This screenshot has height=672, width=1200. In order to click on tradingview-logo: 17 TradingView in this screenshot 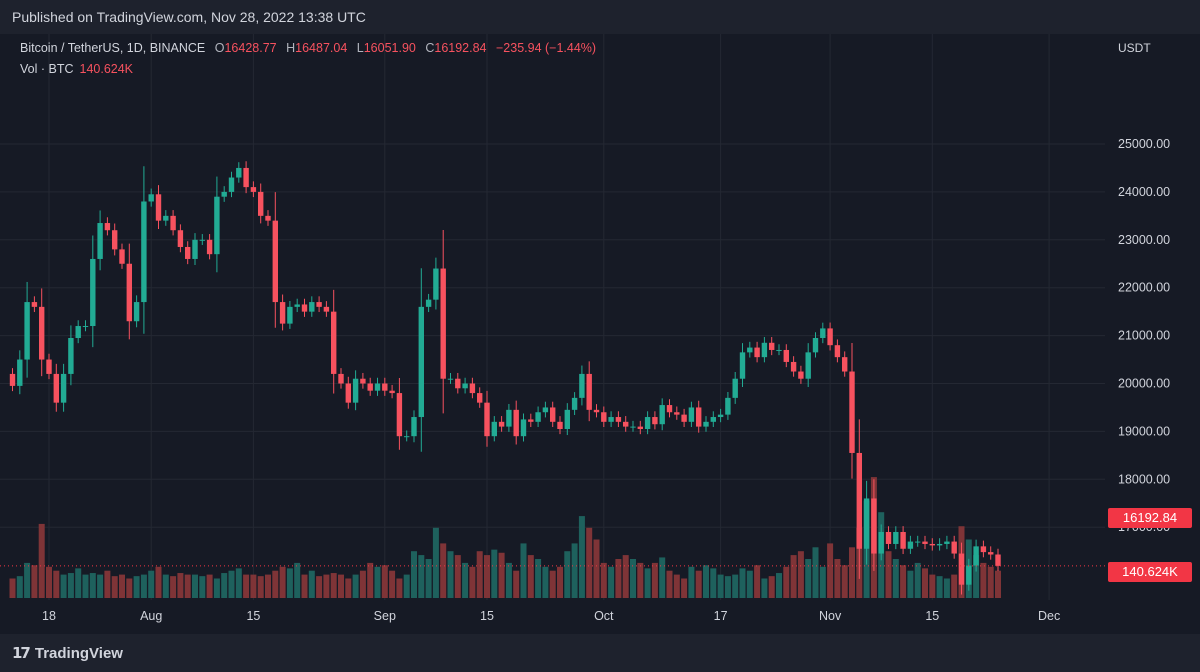, I will do `click(67, 653)`.